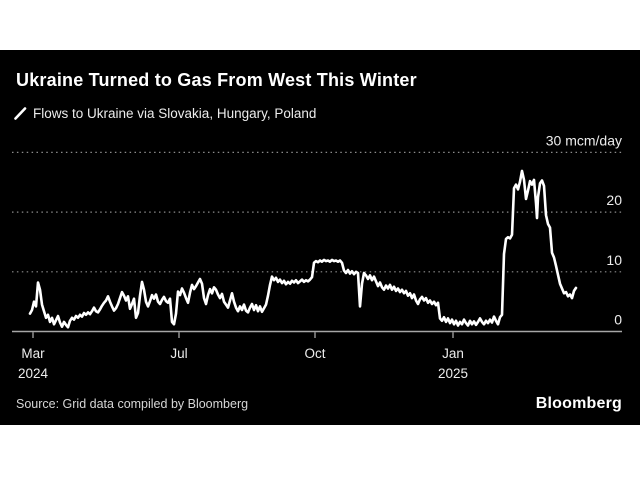 This screenshot has width=640, height=480. I want to click on y-axis-label-0: 0, so click(618, 320).